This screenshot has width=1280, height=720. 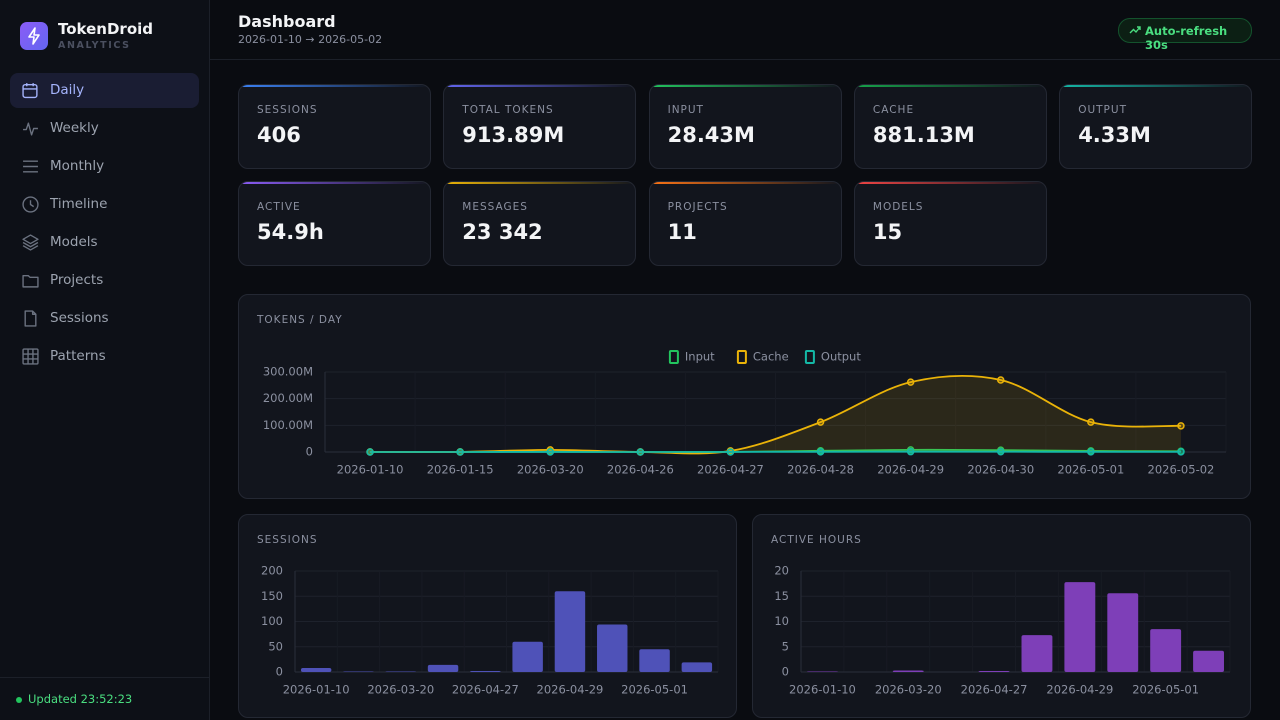 What do you see at coordinates (950, 223) in the screenshot?
I see `stat-card: MODELS 15` at bounding box center [950, 223].